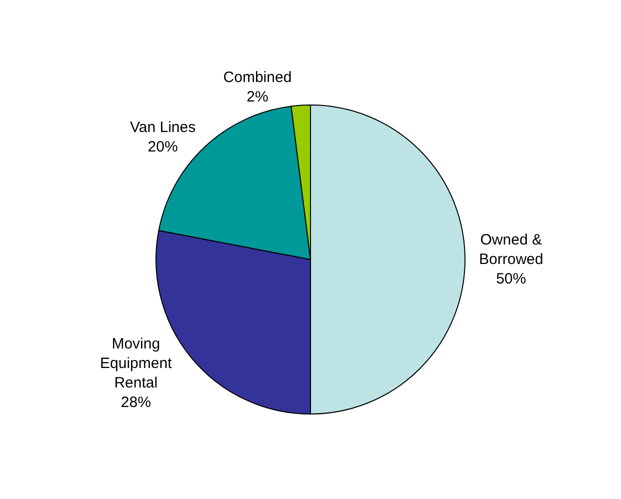 Image resolution: width=621 pixels, height=499 pixels. What do you see at coordinates (163, 147) in the screenshot?
I see `data-label: 20%` at bounding box center [163, 147].